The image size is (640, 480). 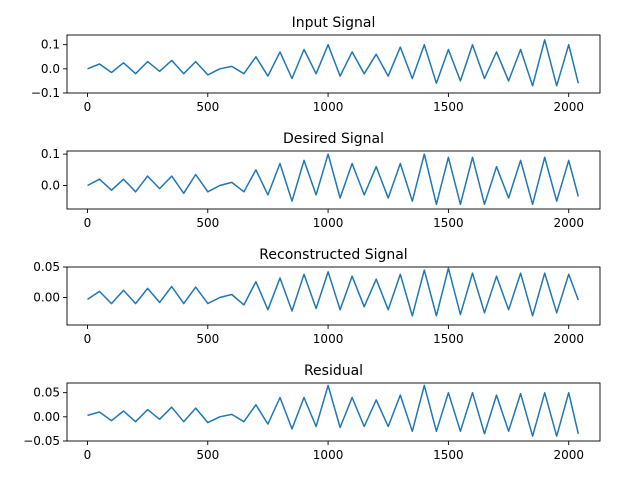 I want to click on subplot-title: Input Signal, so click(x=334, y=23).